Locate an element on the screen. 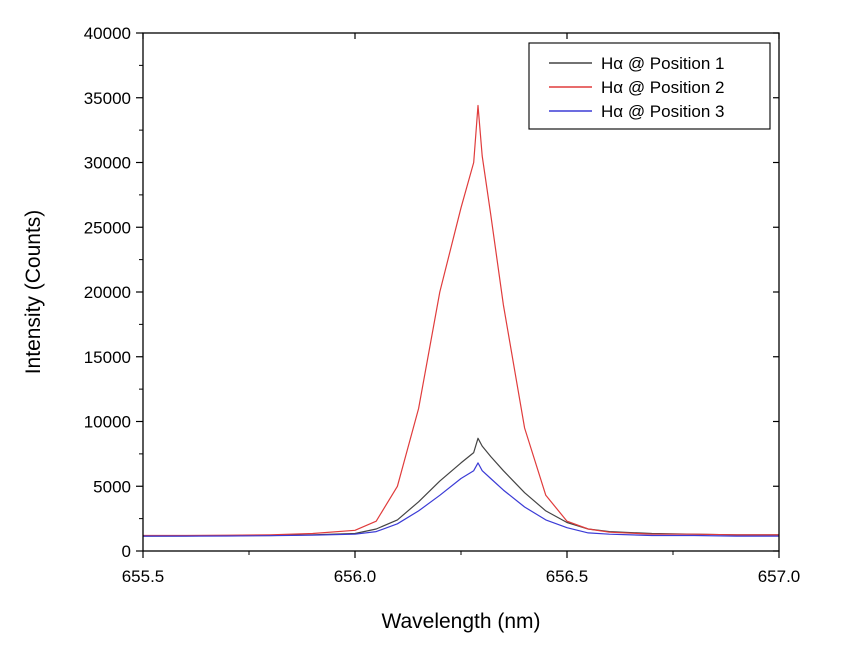 The height and width of the screenshot is (672, 842). x-tick-label: 655.5 is located at coordinates (143, 576).